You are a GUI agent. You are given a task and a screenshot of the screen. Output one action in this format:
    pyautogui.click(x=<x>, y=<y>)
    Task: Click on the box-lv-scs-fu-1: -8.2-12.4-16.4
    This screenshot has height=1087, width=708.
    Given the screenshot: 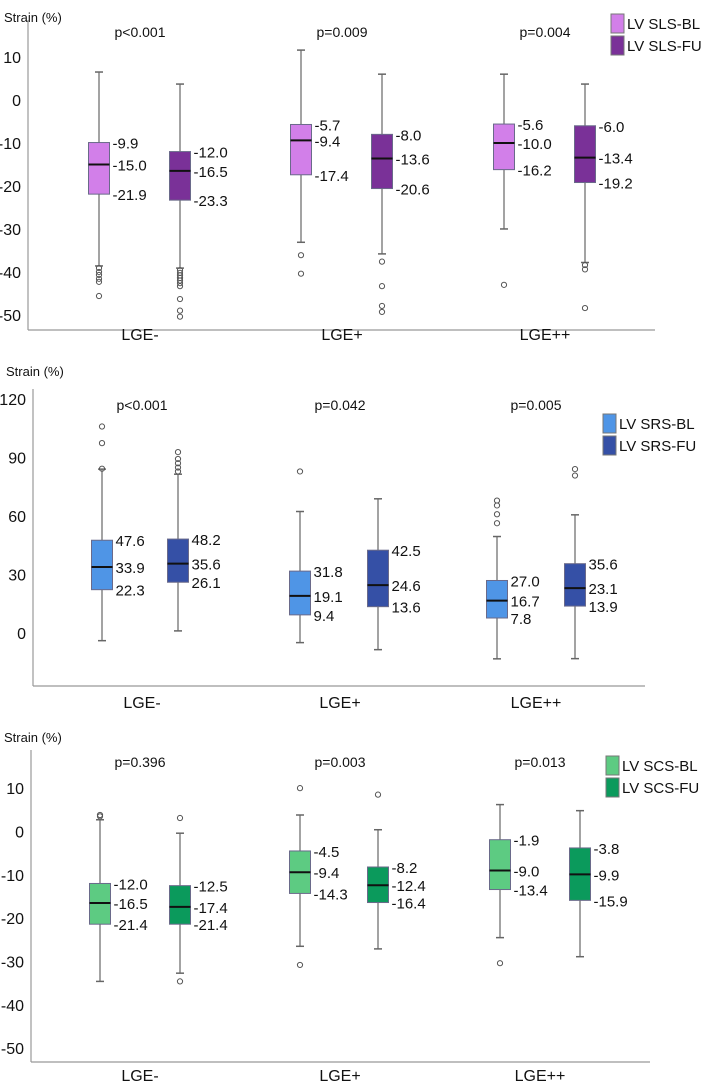 What is the action you would take?
    pyautogui.click(x=396, y=870)
    